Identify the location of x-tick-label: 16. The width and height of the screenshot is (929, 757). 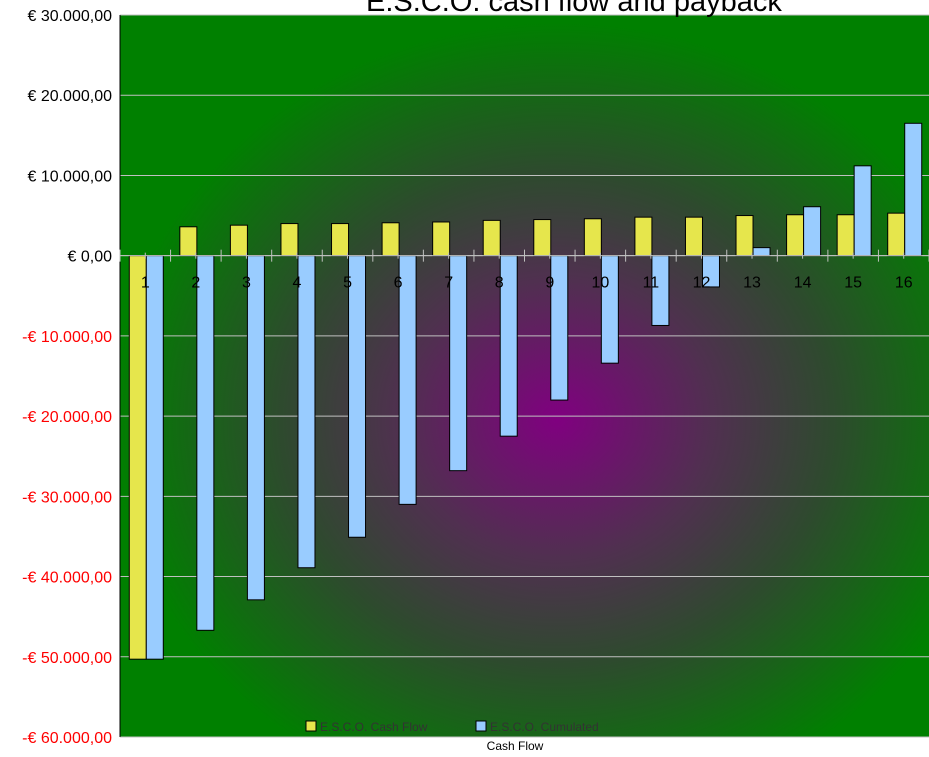
(904, 283).